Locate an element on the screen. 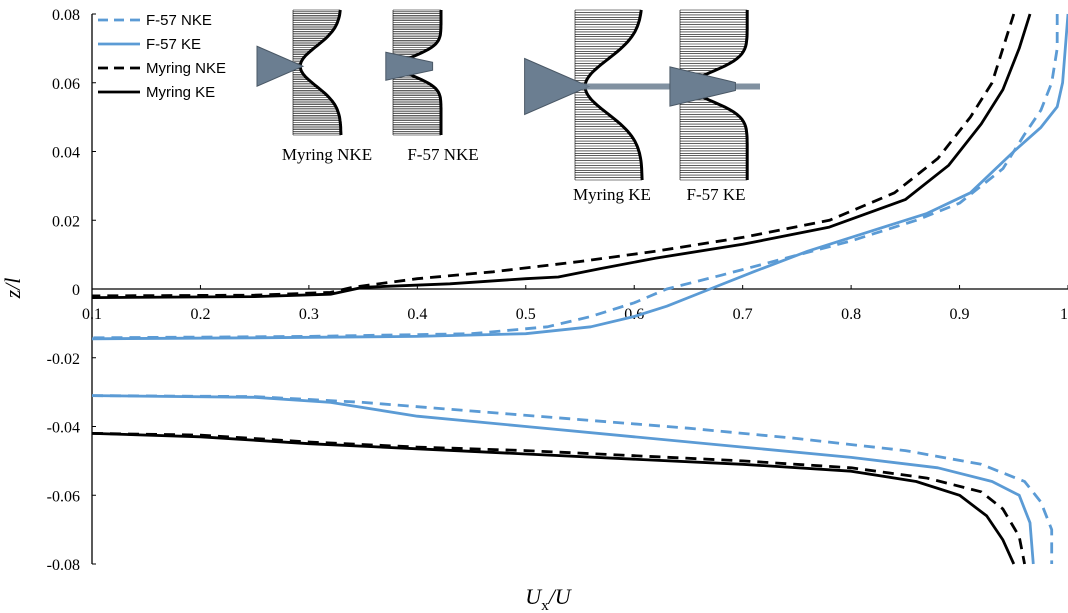  inset-f-57-ke: F-57 KE is located at coordinates (709, 106).